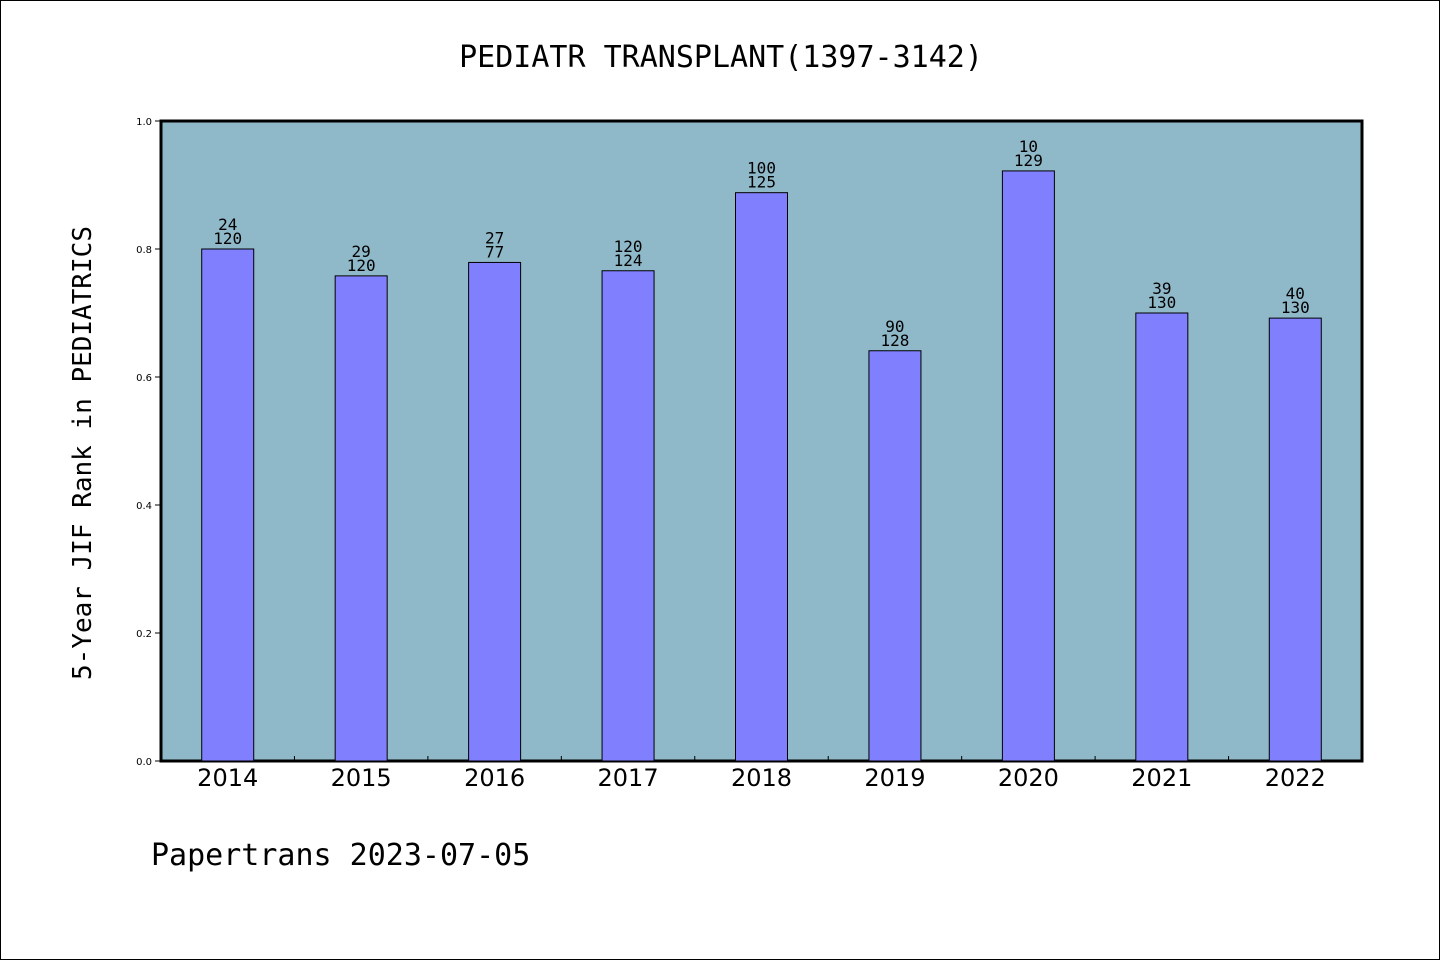 The height and width of the screenshot is (961, 1440). I want to click on y-axis-label: 5-Year JIF Rank in PEDIATRICS, so click(83, 453).